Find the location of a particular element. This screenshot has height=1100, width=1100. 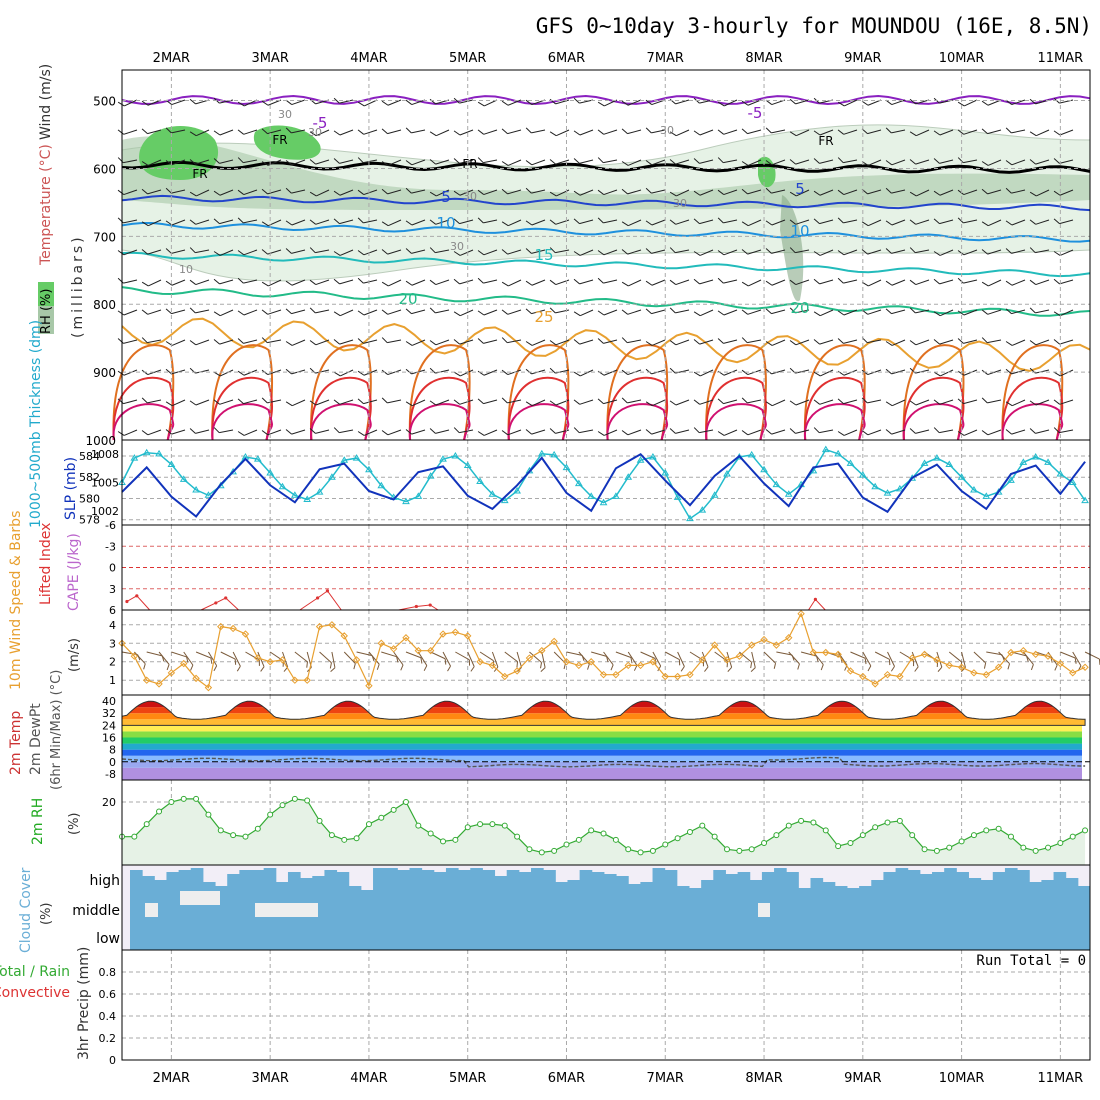

cloud-unit: (%) is located at coordinates (46, 914).